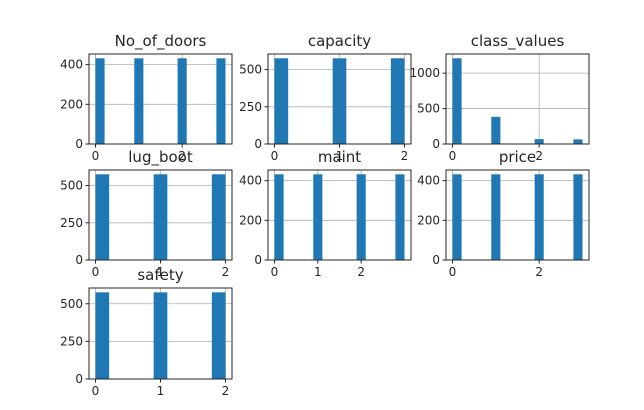 This screenshot has width=644, height=410. Describe the element at coordinates (517, 157) in the screenshot. I see `subplot-title: price` at that location.